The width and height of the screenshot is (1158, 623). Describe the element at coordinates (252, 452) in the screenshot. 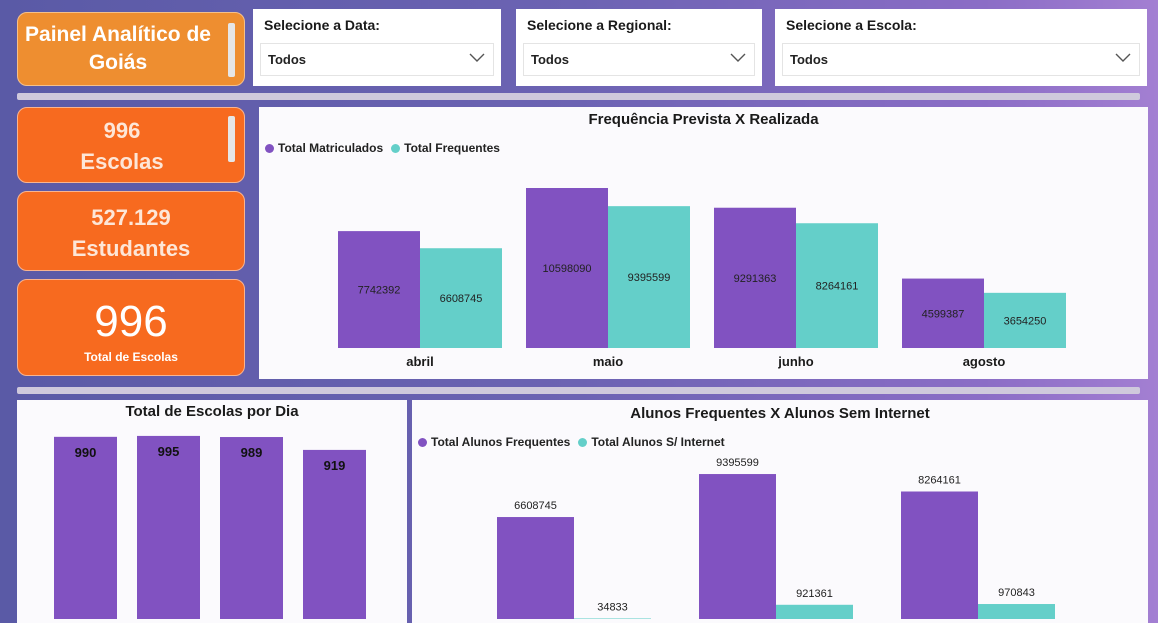

I see `data-label: 989` at that location.